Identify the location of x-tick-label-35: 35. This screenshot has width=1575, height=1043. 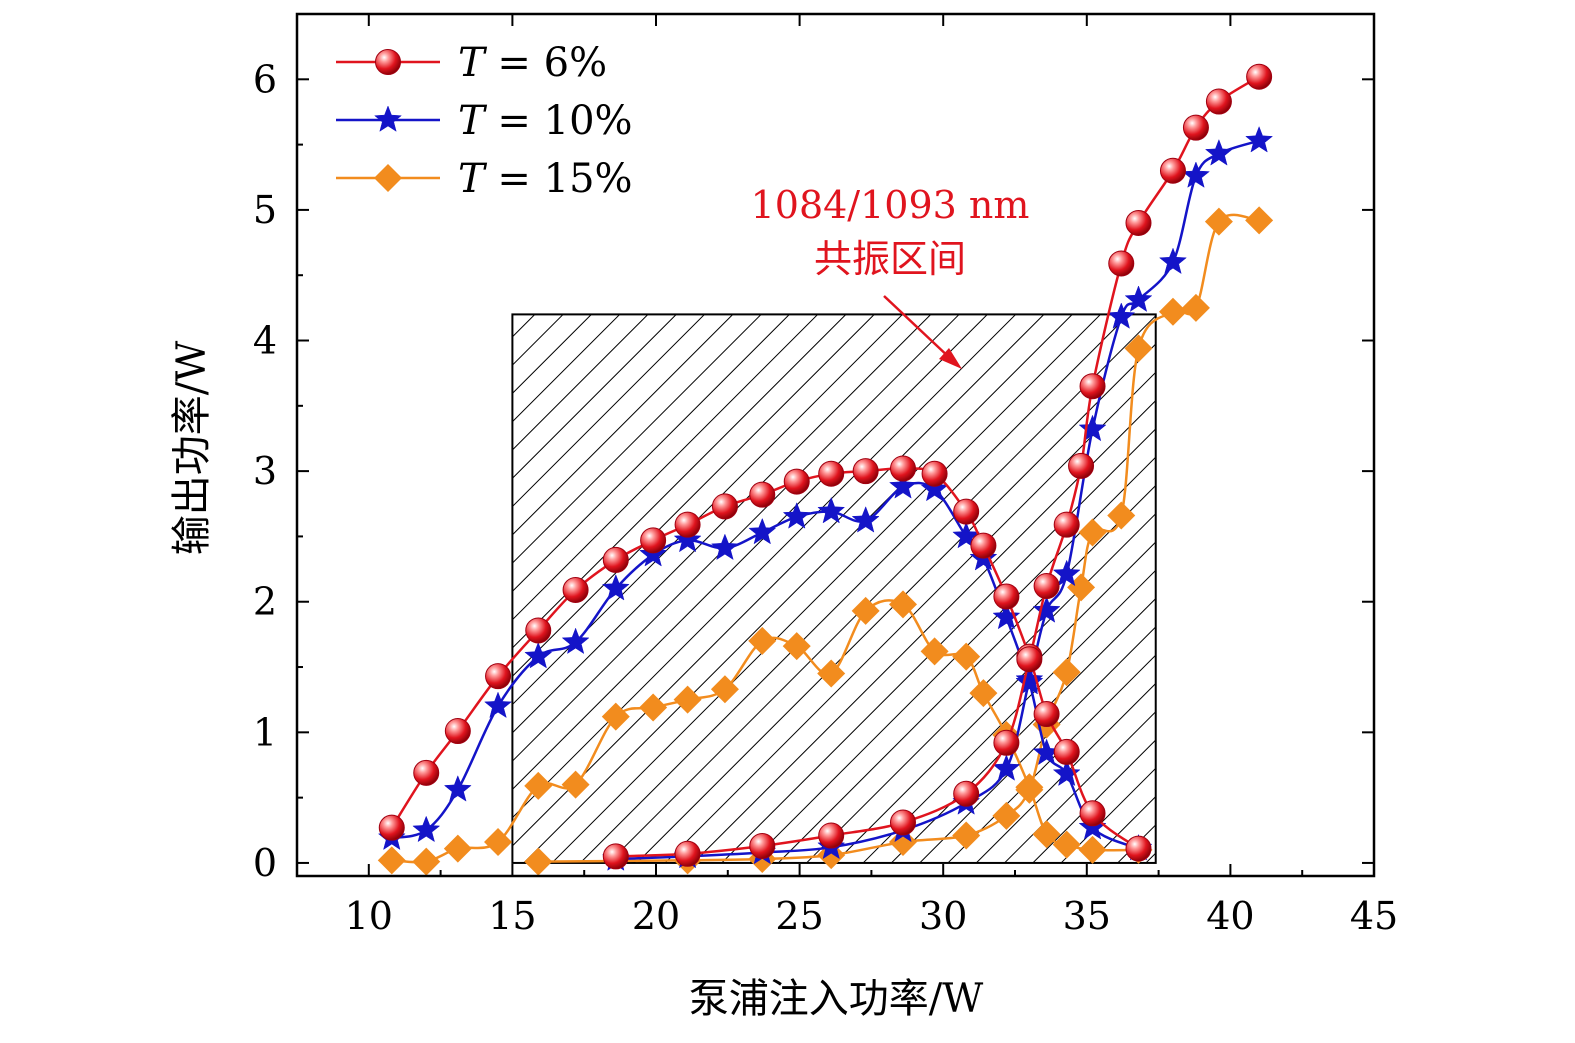
(1087, 916).